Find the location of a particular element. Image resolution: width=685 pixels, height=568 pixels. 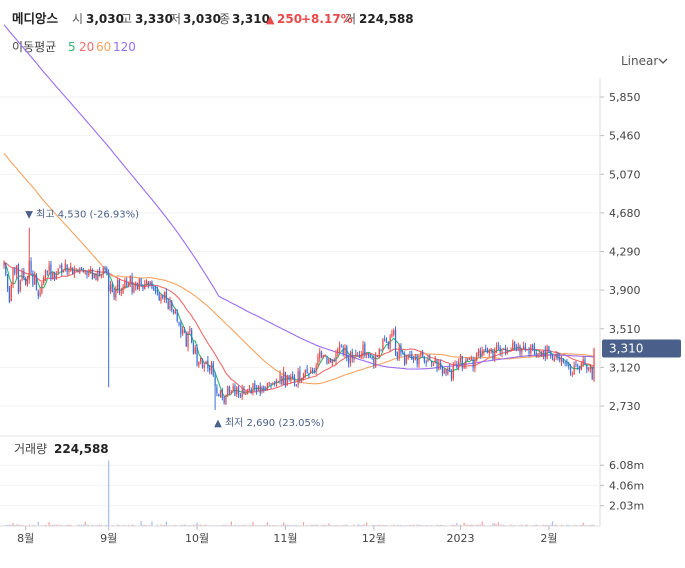

change-arrow-icon: ▲ is located at coordinates (270, 19).